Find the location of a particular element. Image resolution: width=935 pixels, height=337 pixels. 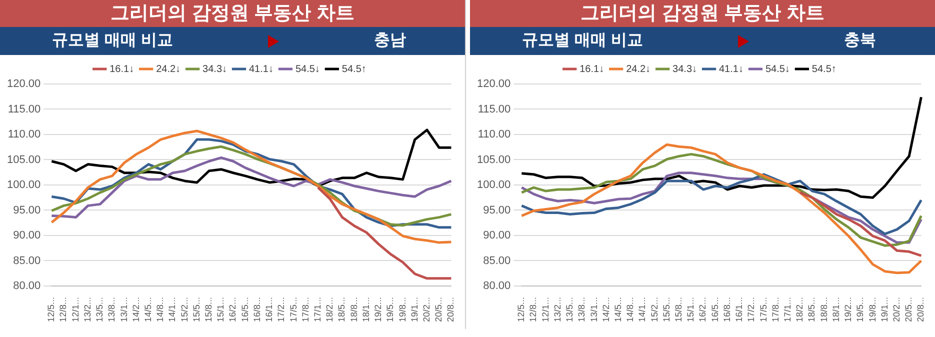

text: 충남 is located at coordinates (390, 41).